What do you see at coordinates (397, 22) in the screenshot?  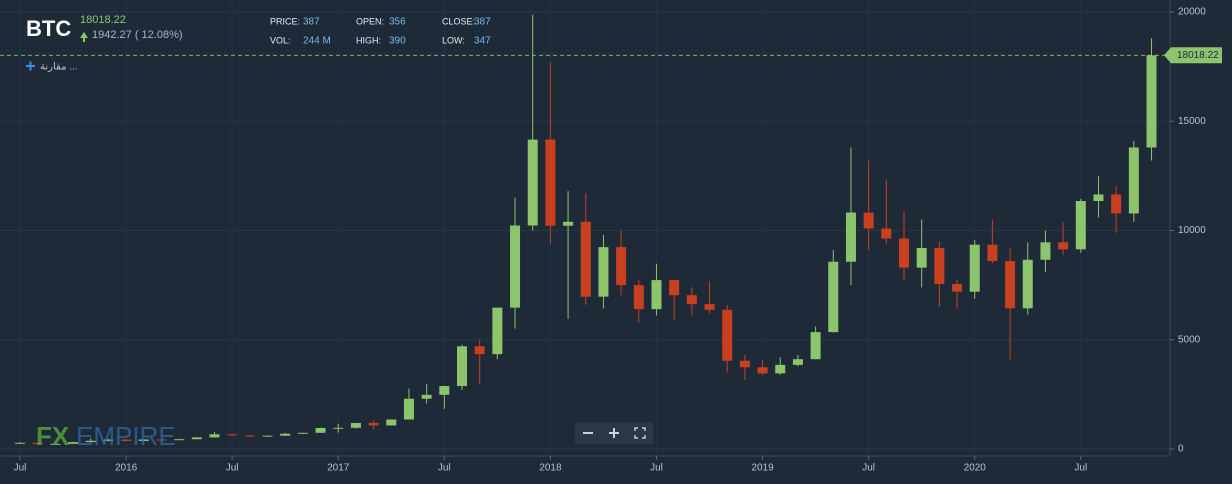 I see `info-value: 356` at bounding box center [397, 22].